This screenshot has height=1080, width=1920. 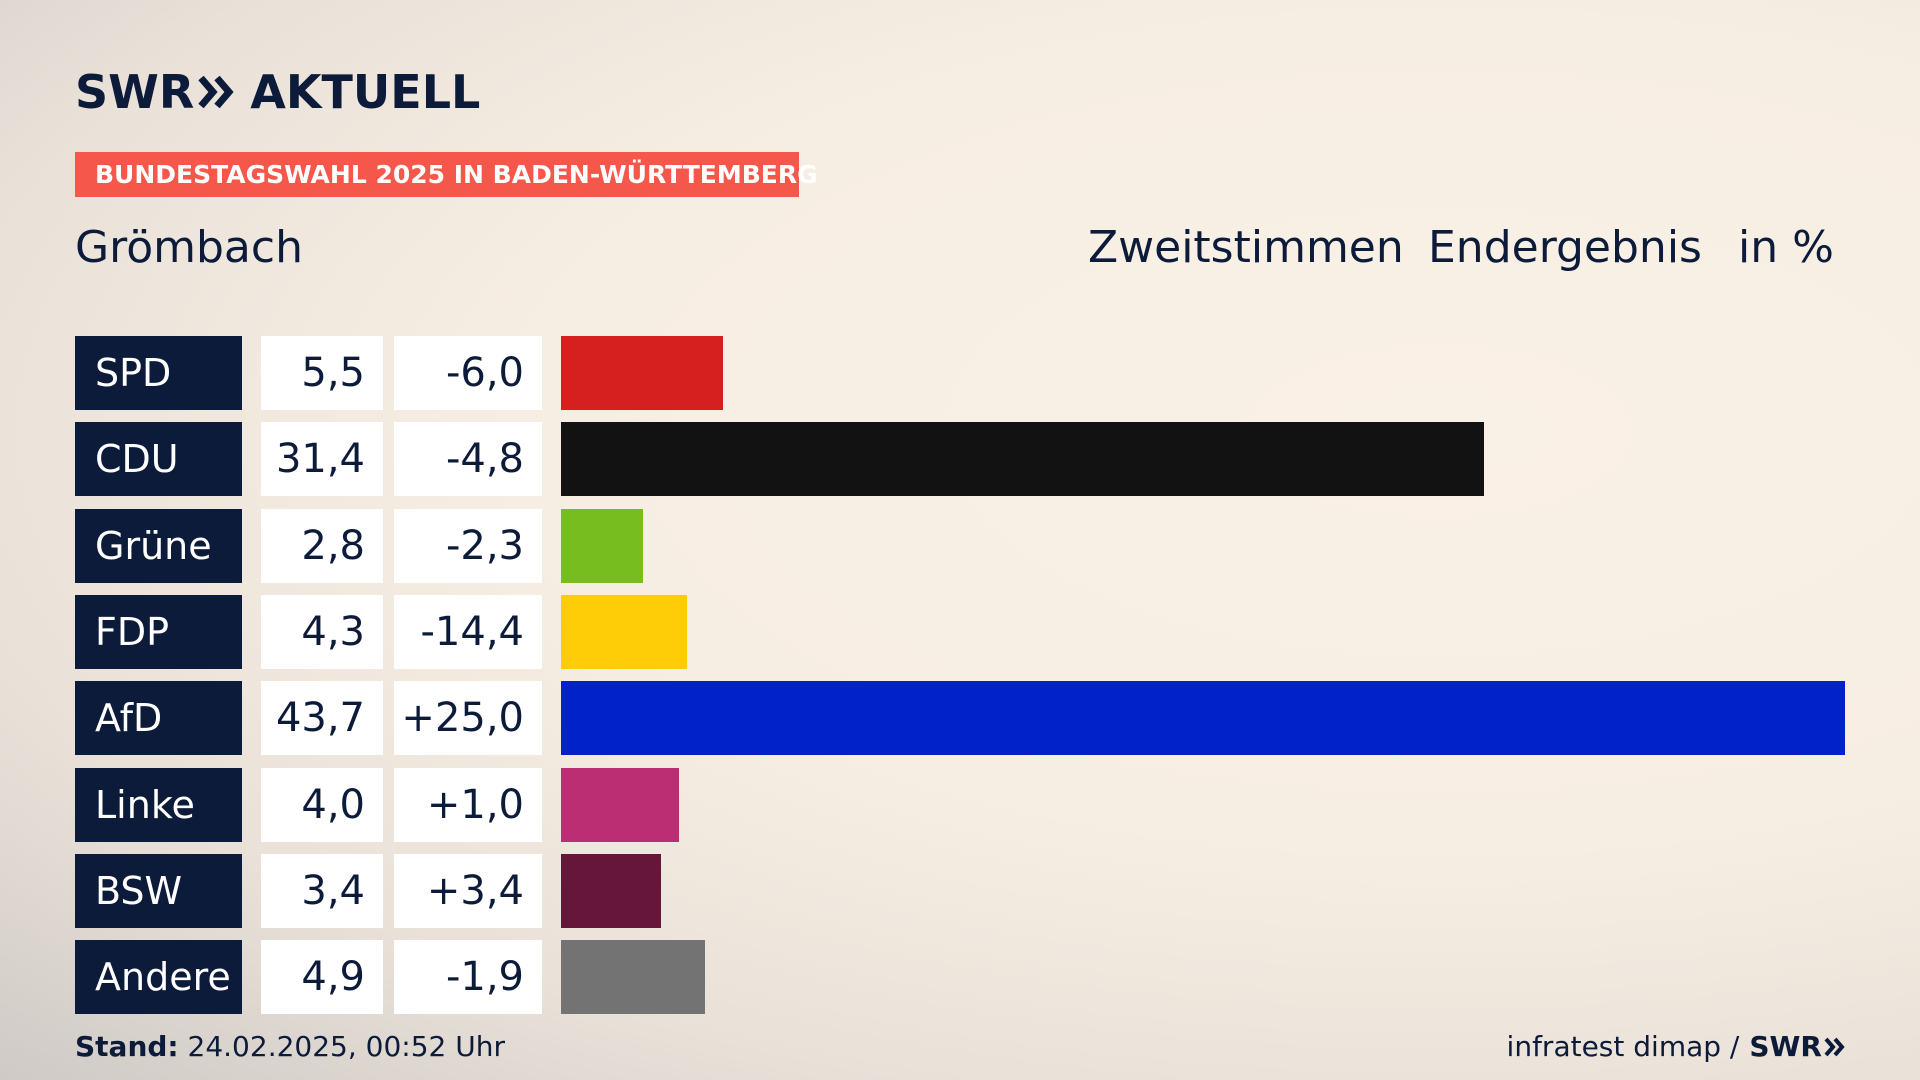 I want to click on party-value: 3,4, so click(x=322, y=891).